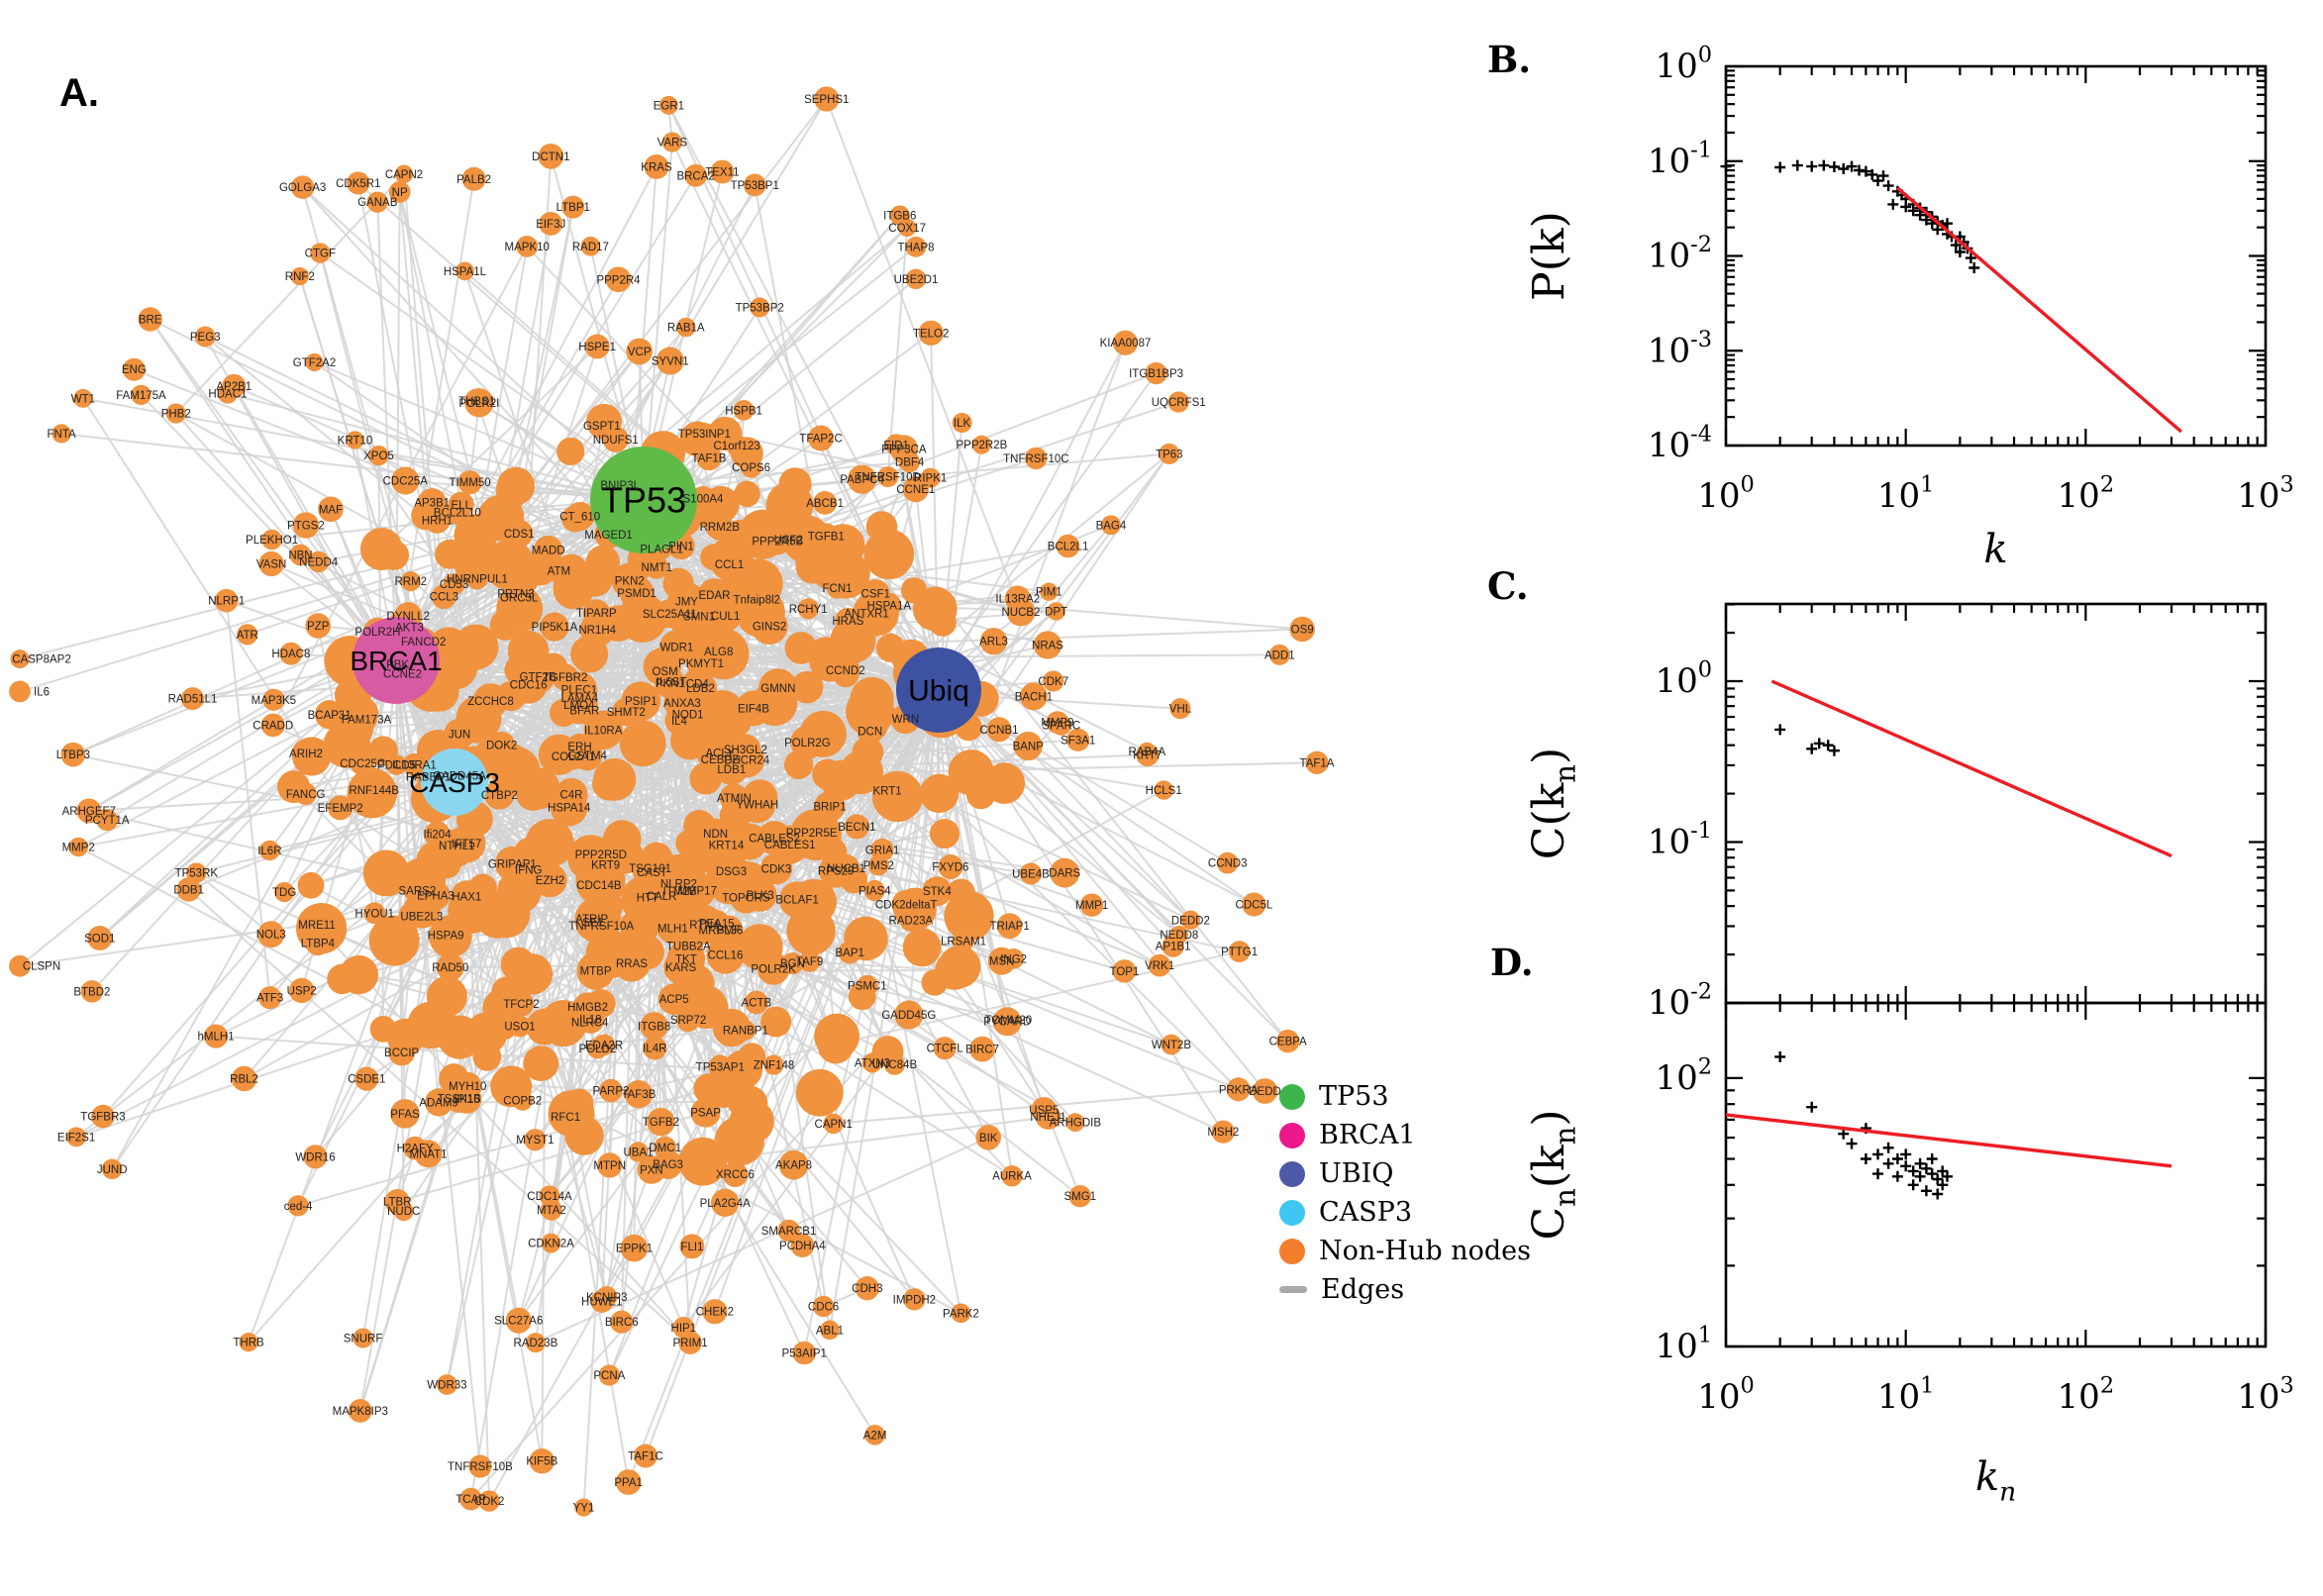 The image size is (2323, 1596). What do you see at coordinates (830, 1331) in the screenshot?
I see `gene-label: ABL1` at bounding box center [830, 1331].